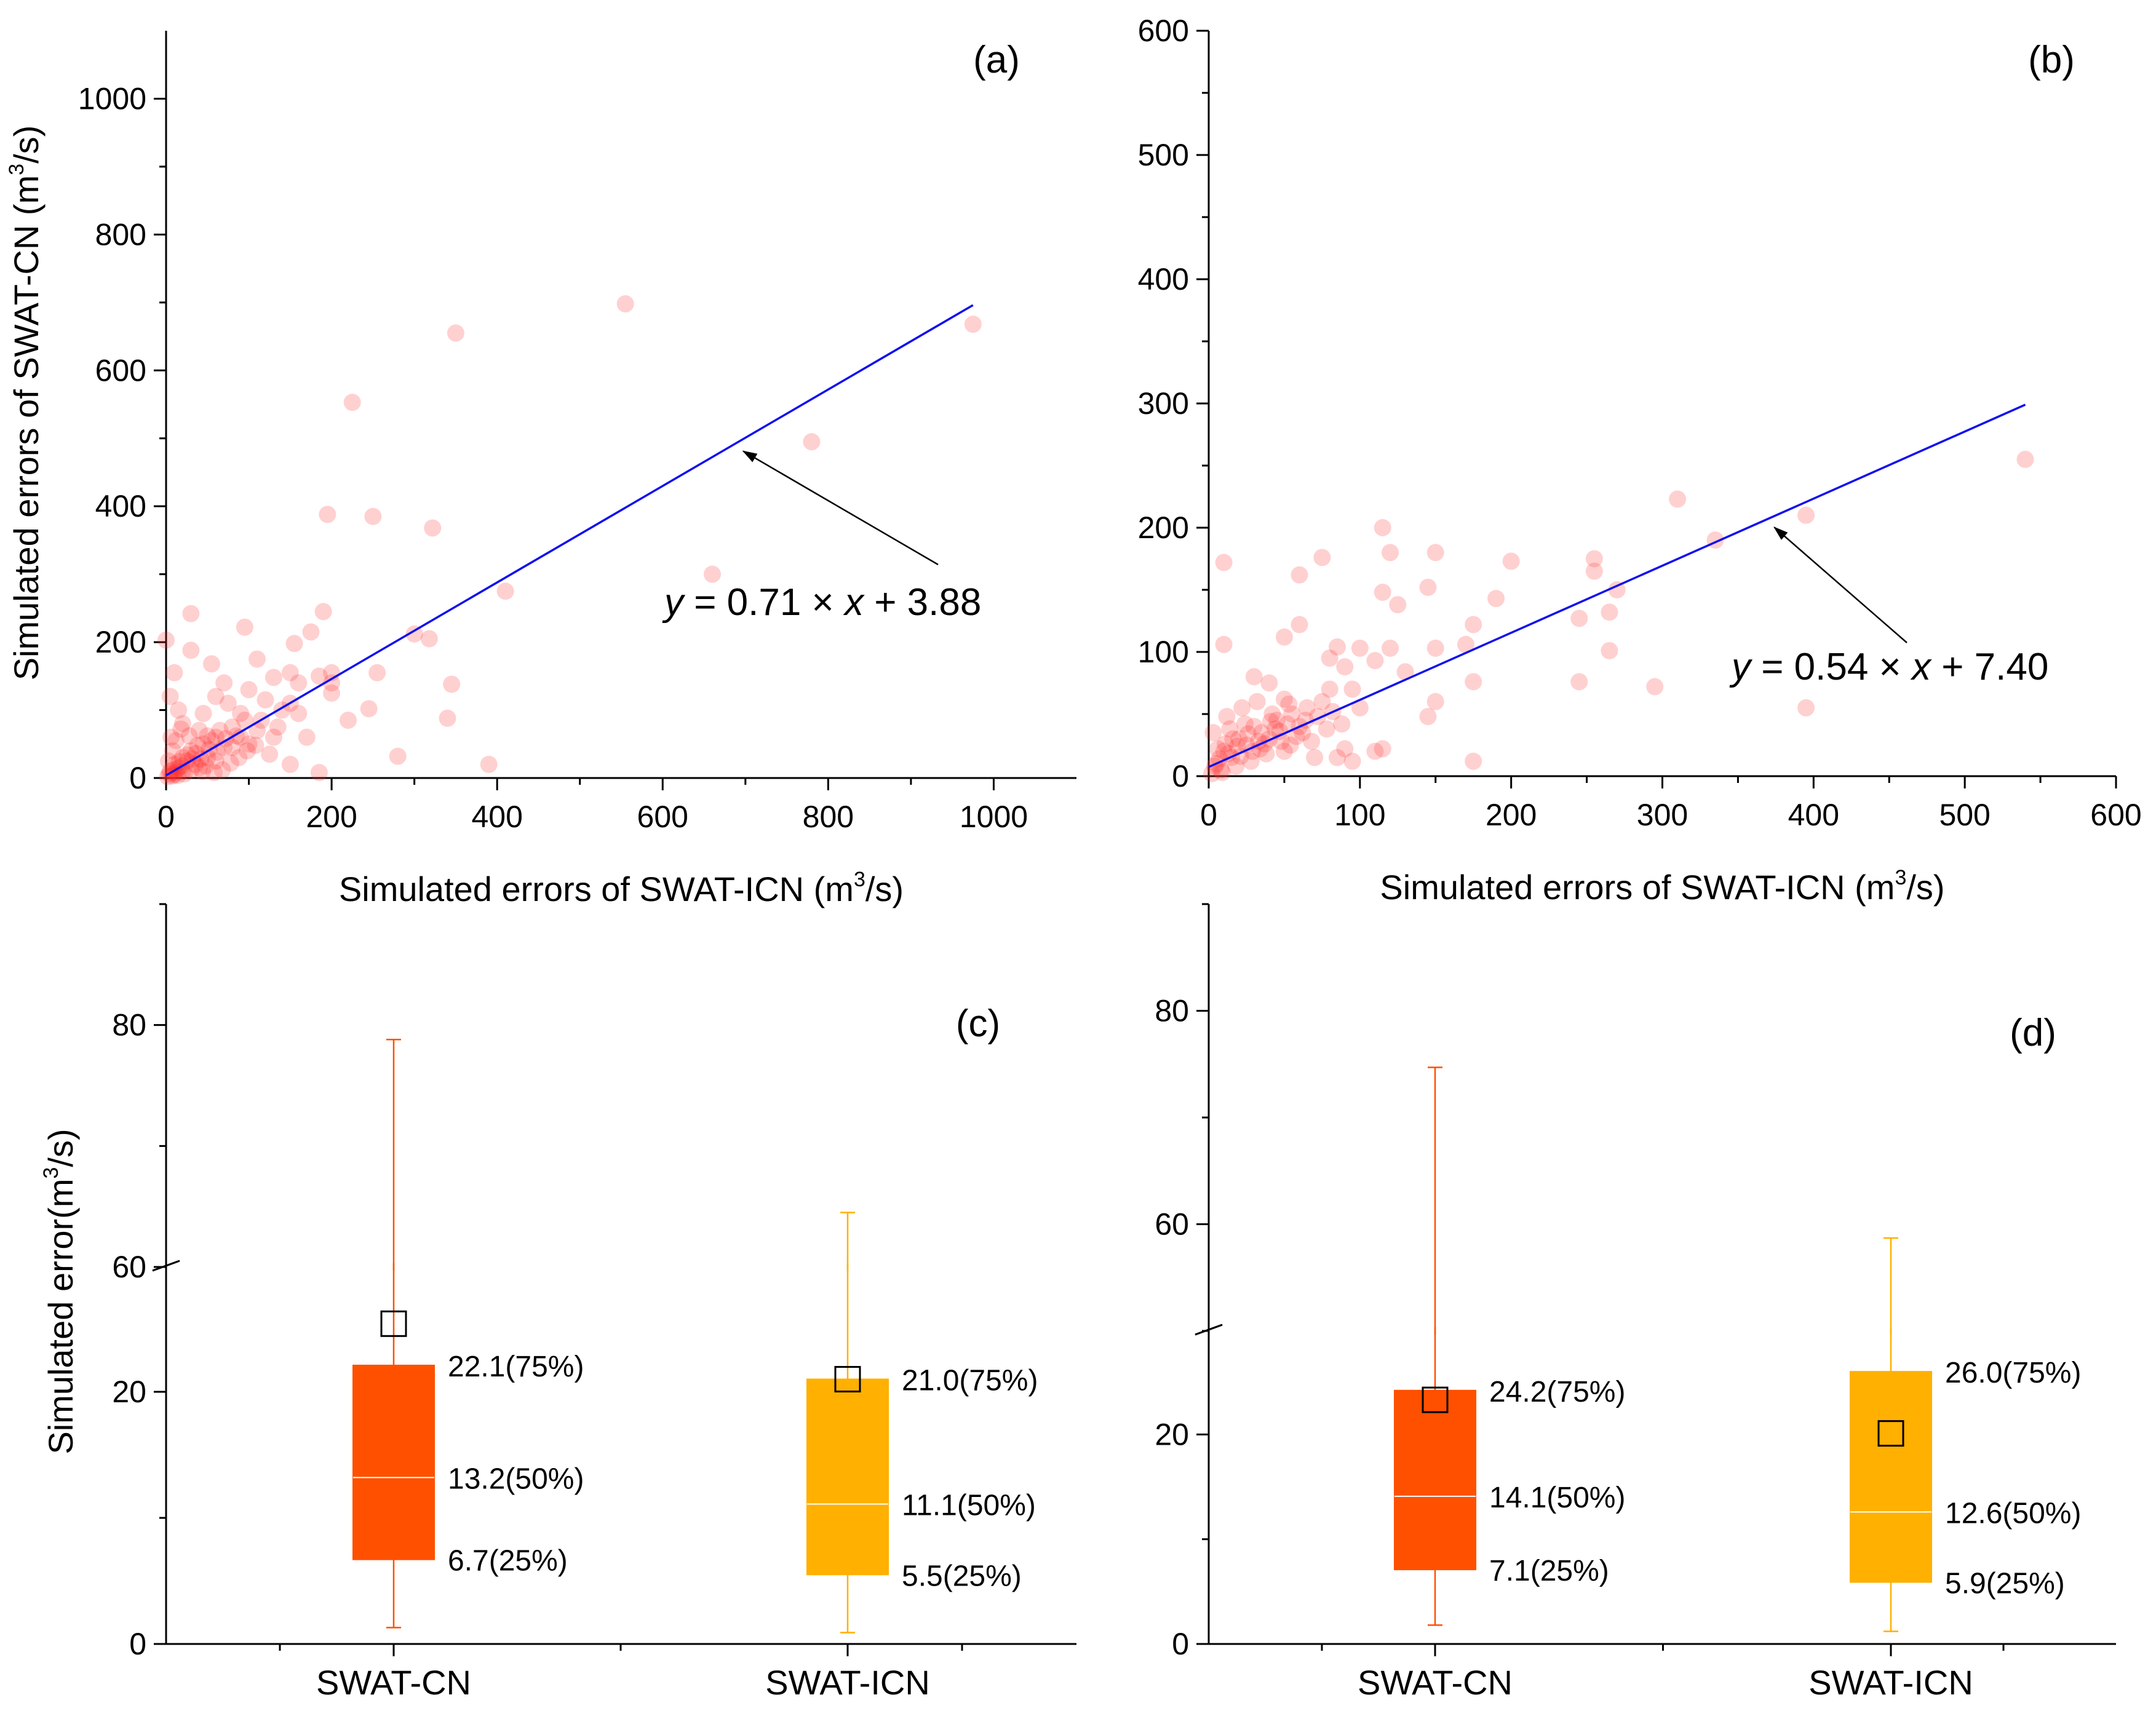  What do you see at coordinates (1964, 815) in the screenshot?
I see `x-tick-label-b: 500` at bounding box center [1964, 815].